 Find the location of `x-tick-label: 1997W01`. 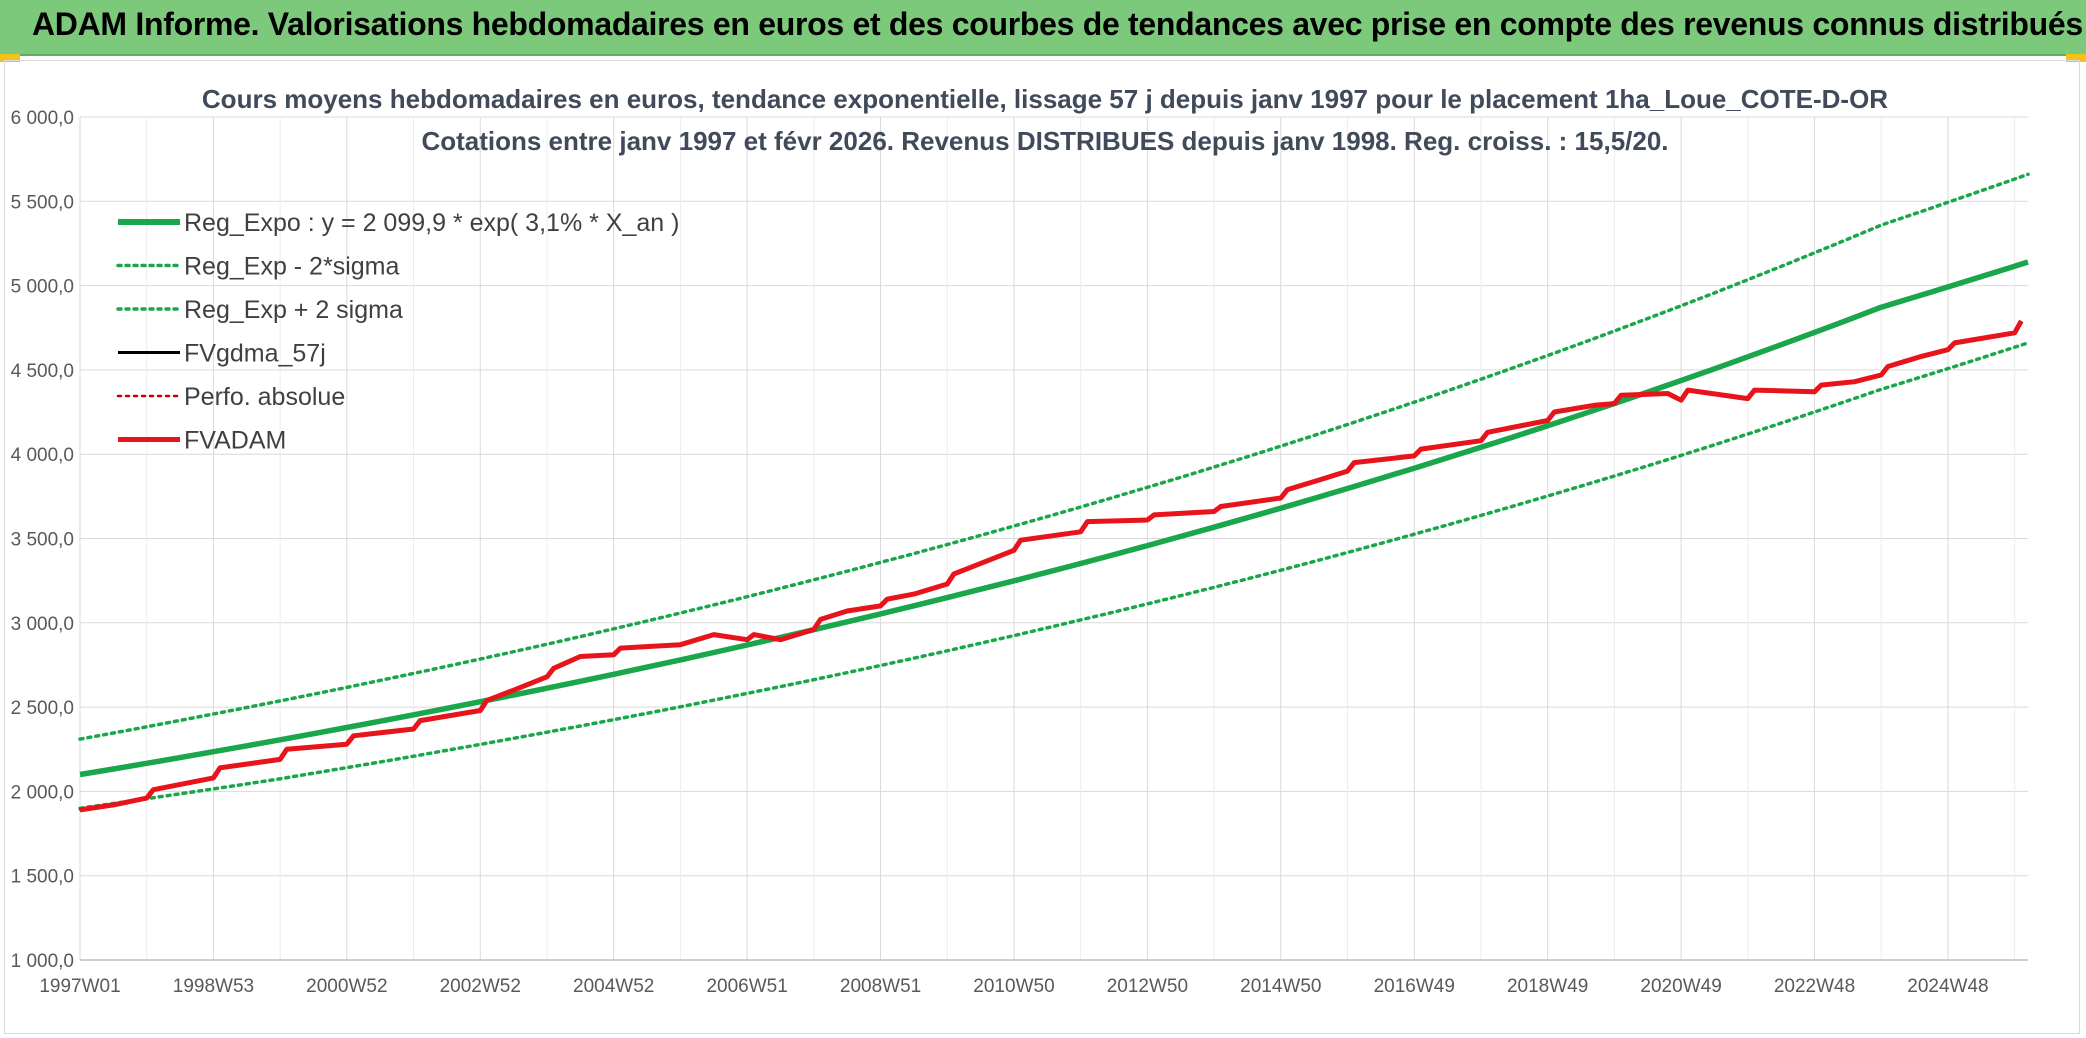

x-tick-label: 1997W01 is located at coordinates (79, 986).